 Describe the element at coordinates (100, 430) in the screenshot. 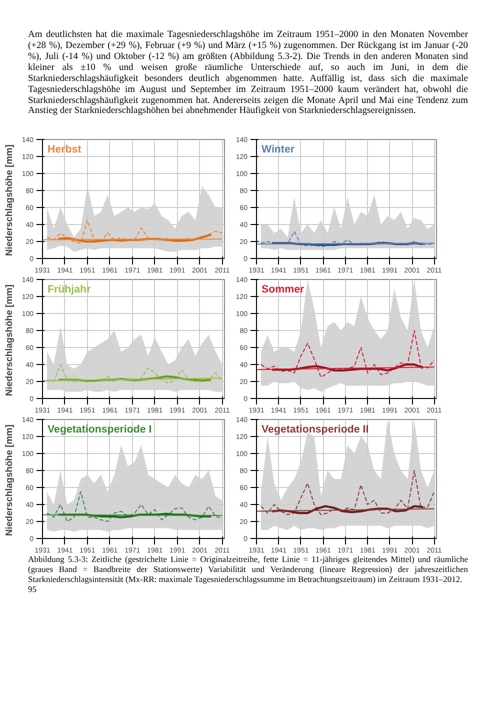

I see `chart-title: Vegetationsperiode I` at that location.